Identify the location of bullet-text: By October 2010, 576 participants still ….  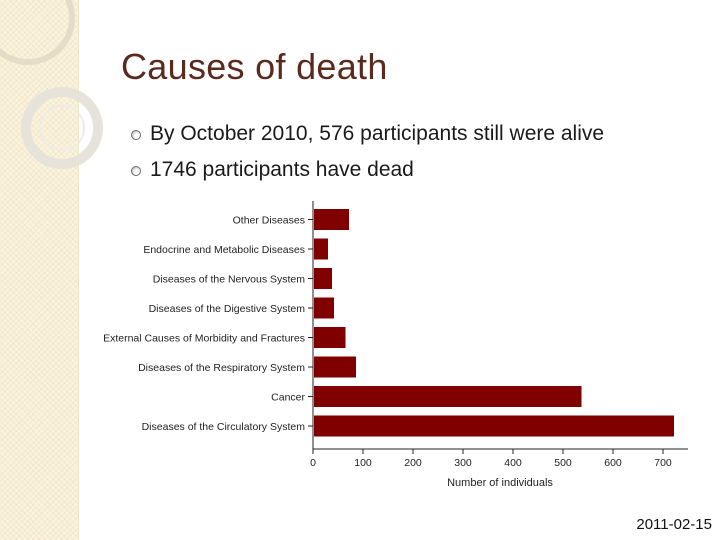
(377, 133).